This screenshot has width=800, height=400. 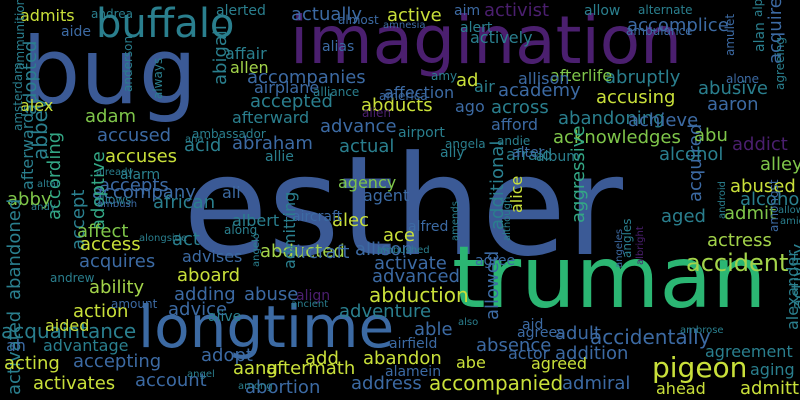 I want to click on cloud-word: ago, so click(x=470, y=106).